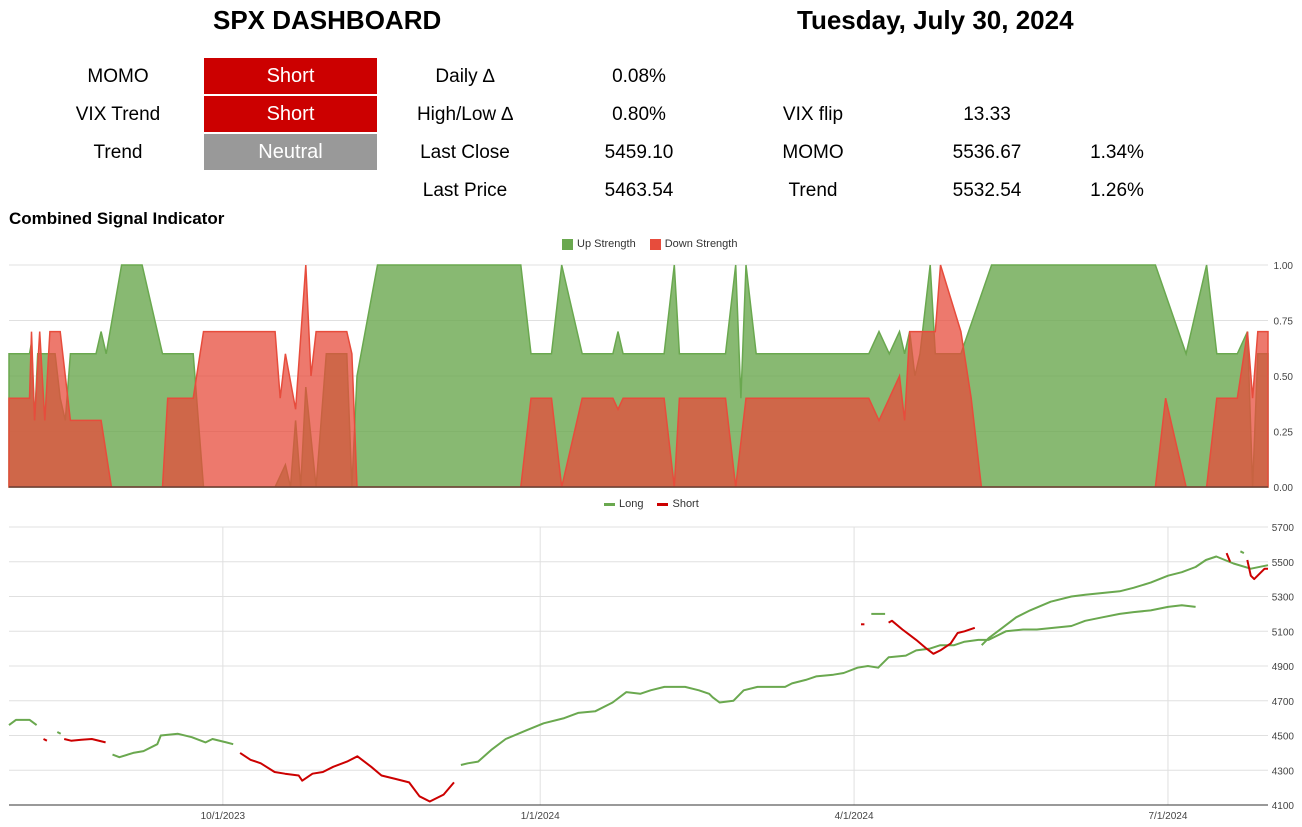 The image size is (1302, 827). Describe the element at coordinates (1117, 190) in the screenshot. I see `trend-level-pct: 1.26%` at that location.